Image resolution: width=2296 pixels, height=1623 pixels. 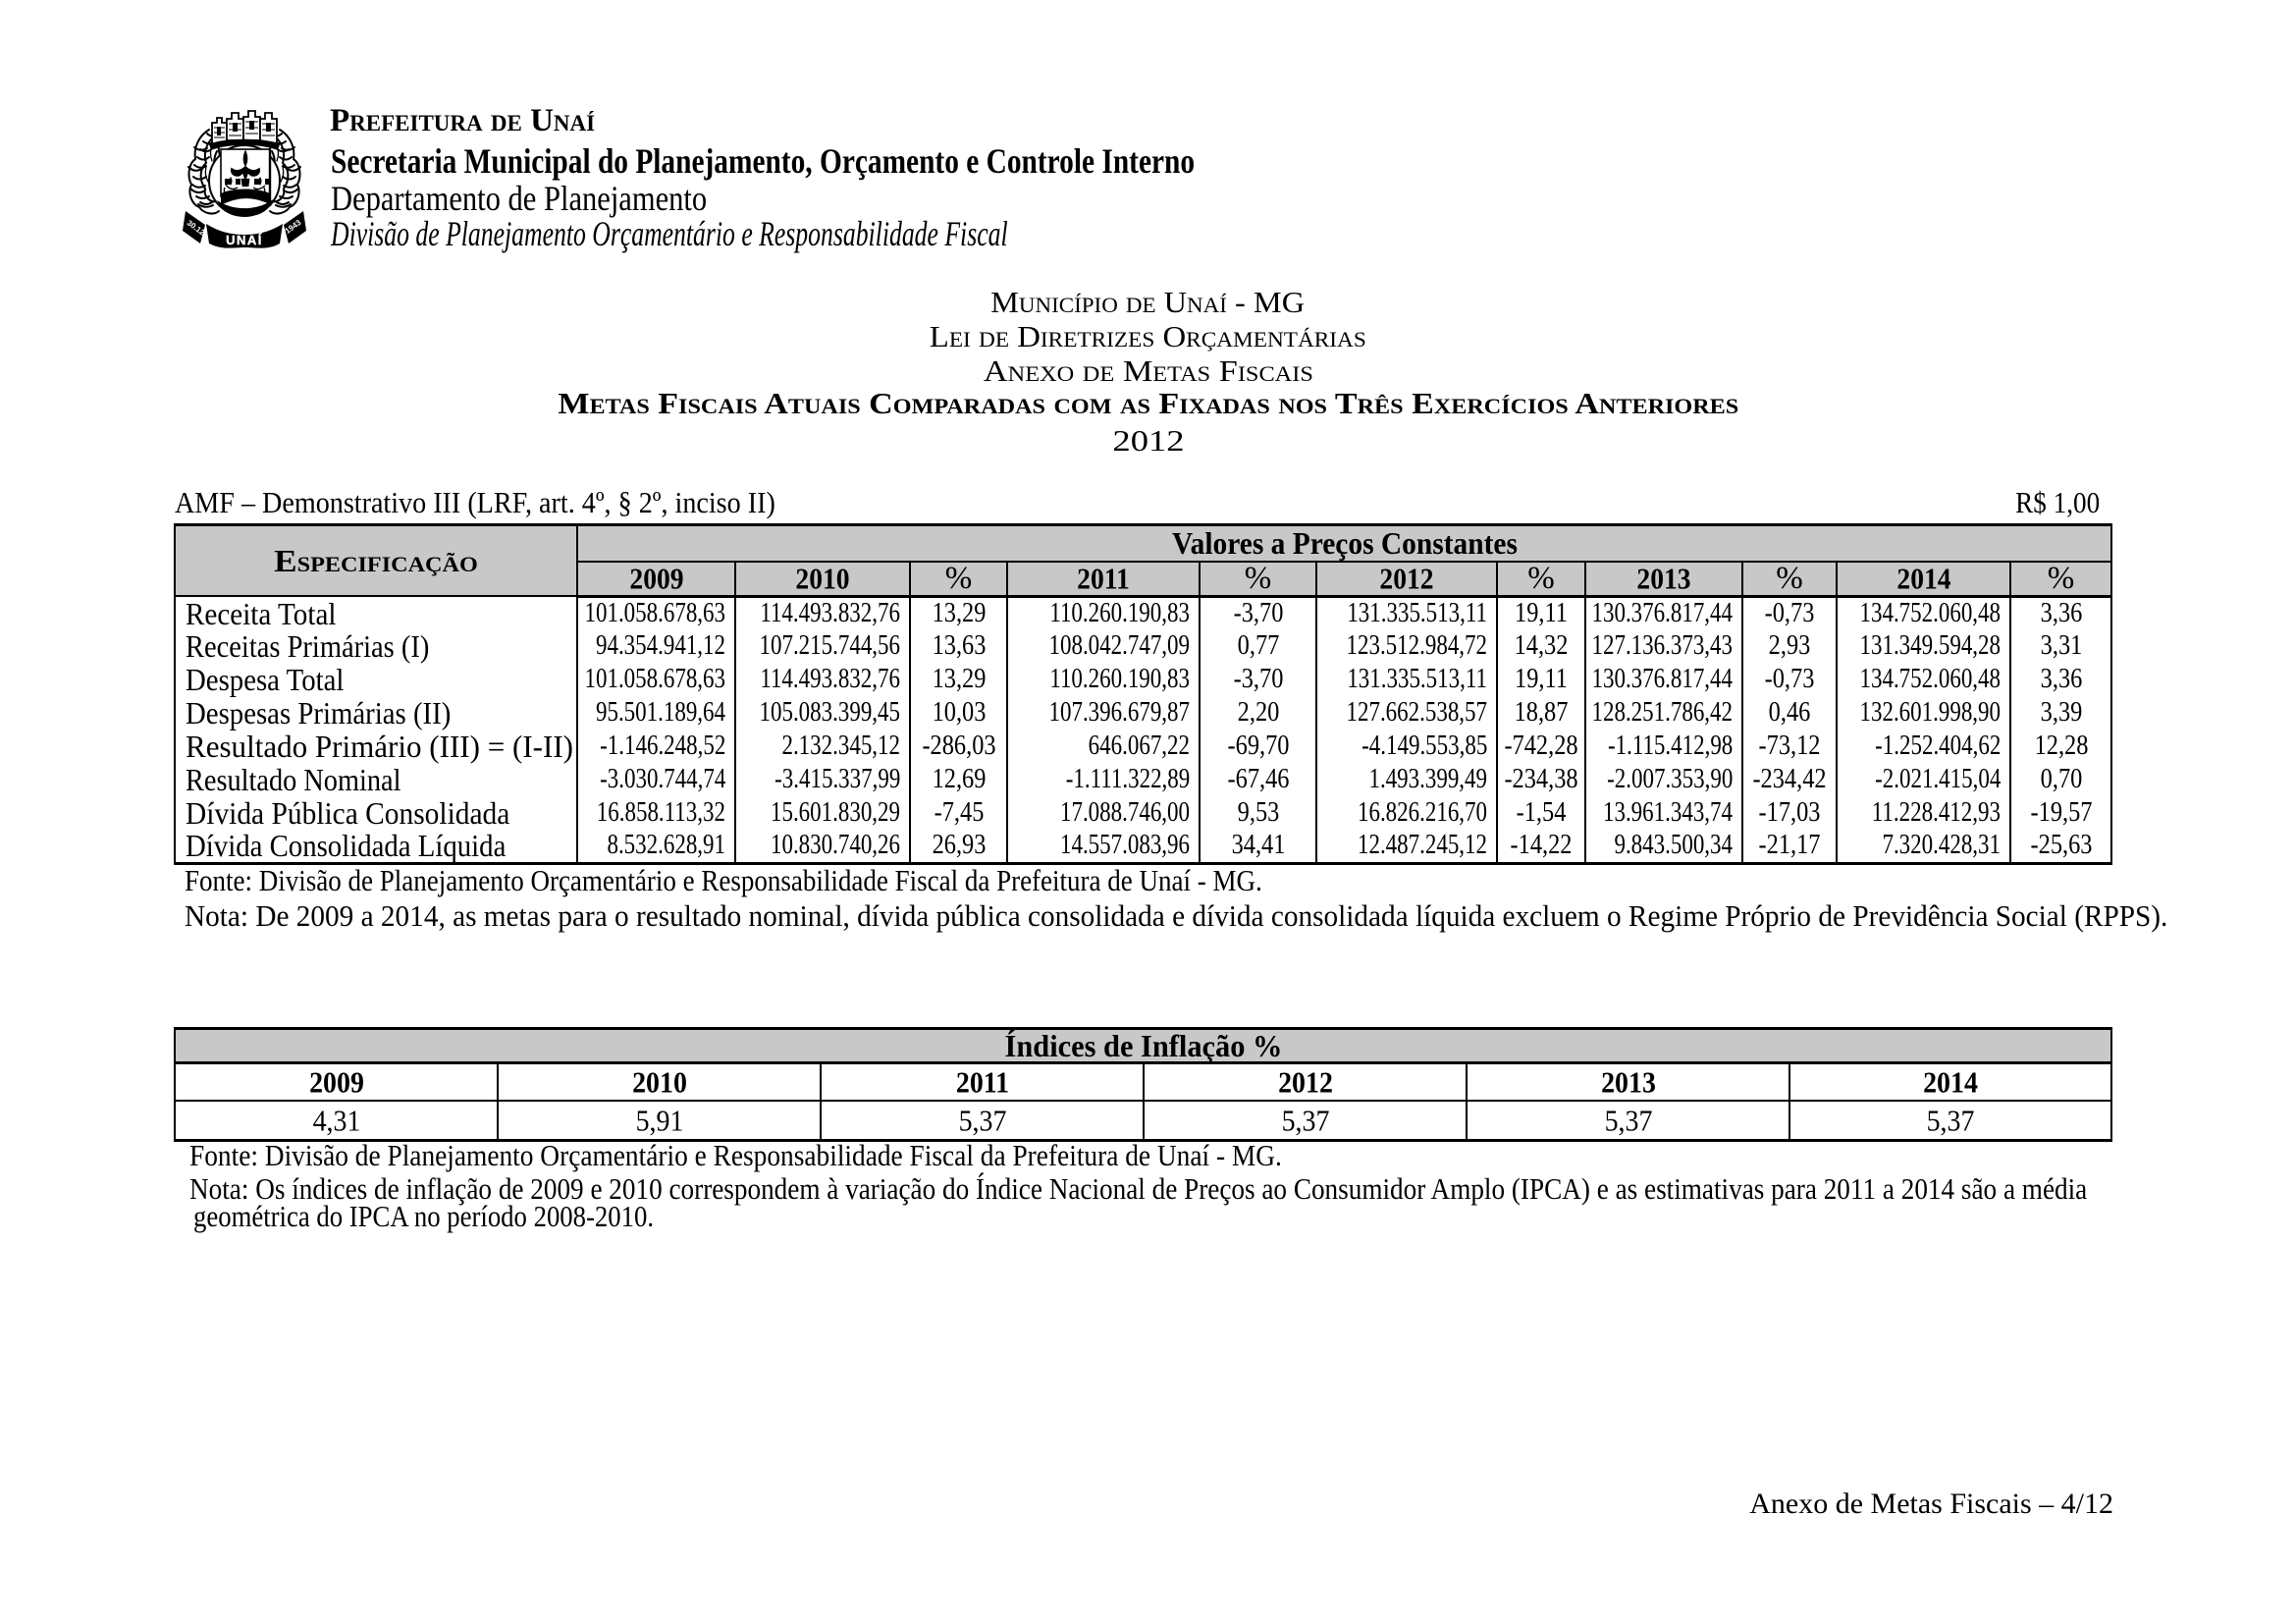 I want to click on svg-text: UNAÍ, so click(x=245, y=240).